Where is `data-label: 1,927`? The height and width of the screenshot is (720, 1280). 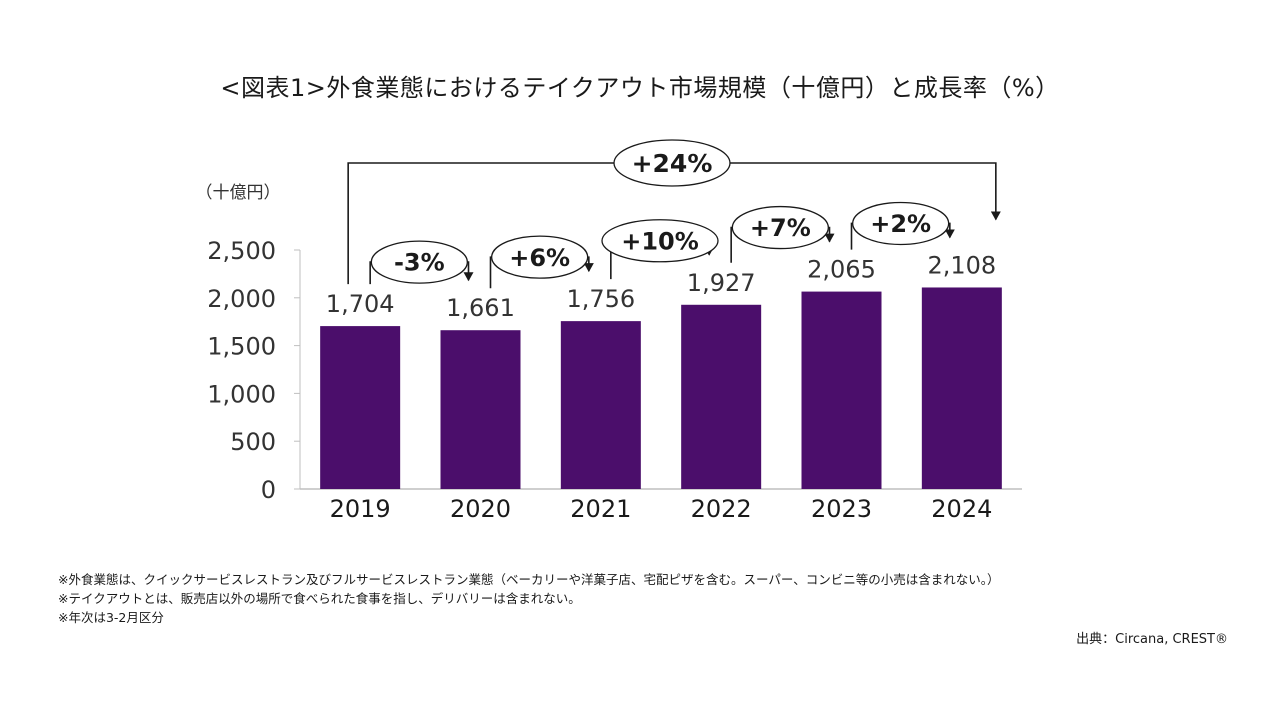 data-label: 1,927 is located at coordinates (721, 283).